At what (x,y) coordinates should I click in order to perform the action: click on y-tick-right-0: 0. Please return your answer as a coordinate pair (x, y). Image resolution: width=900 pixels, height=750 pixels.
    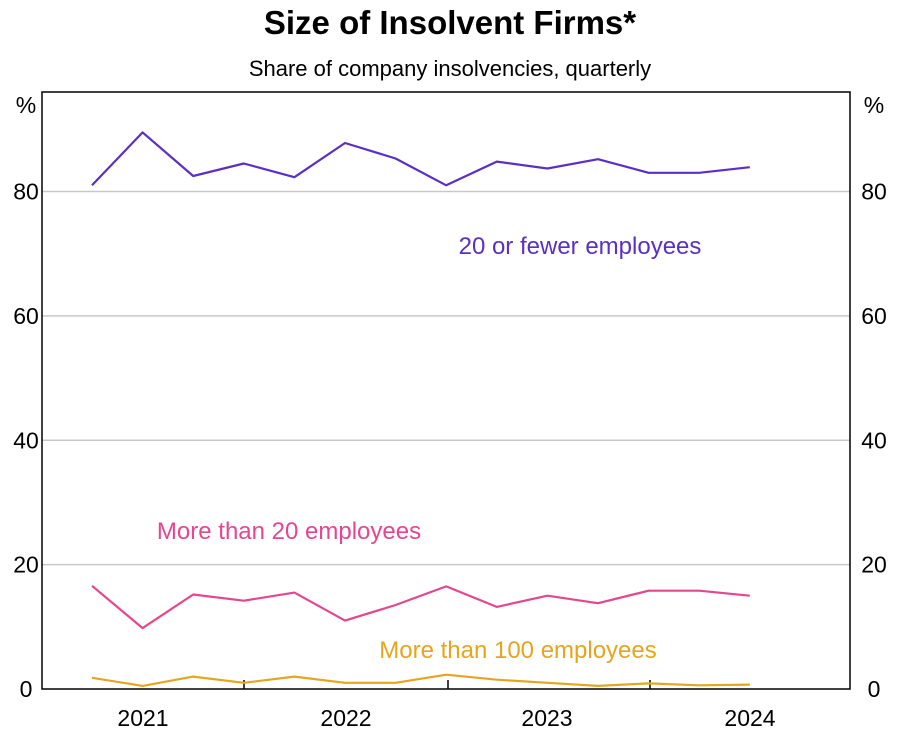
    Looking at the image, I should click on (874, 689).